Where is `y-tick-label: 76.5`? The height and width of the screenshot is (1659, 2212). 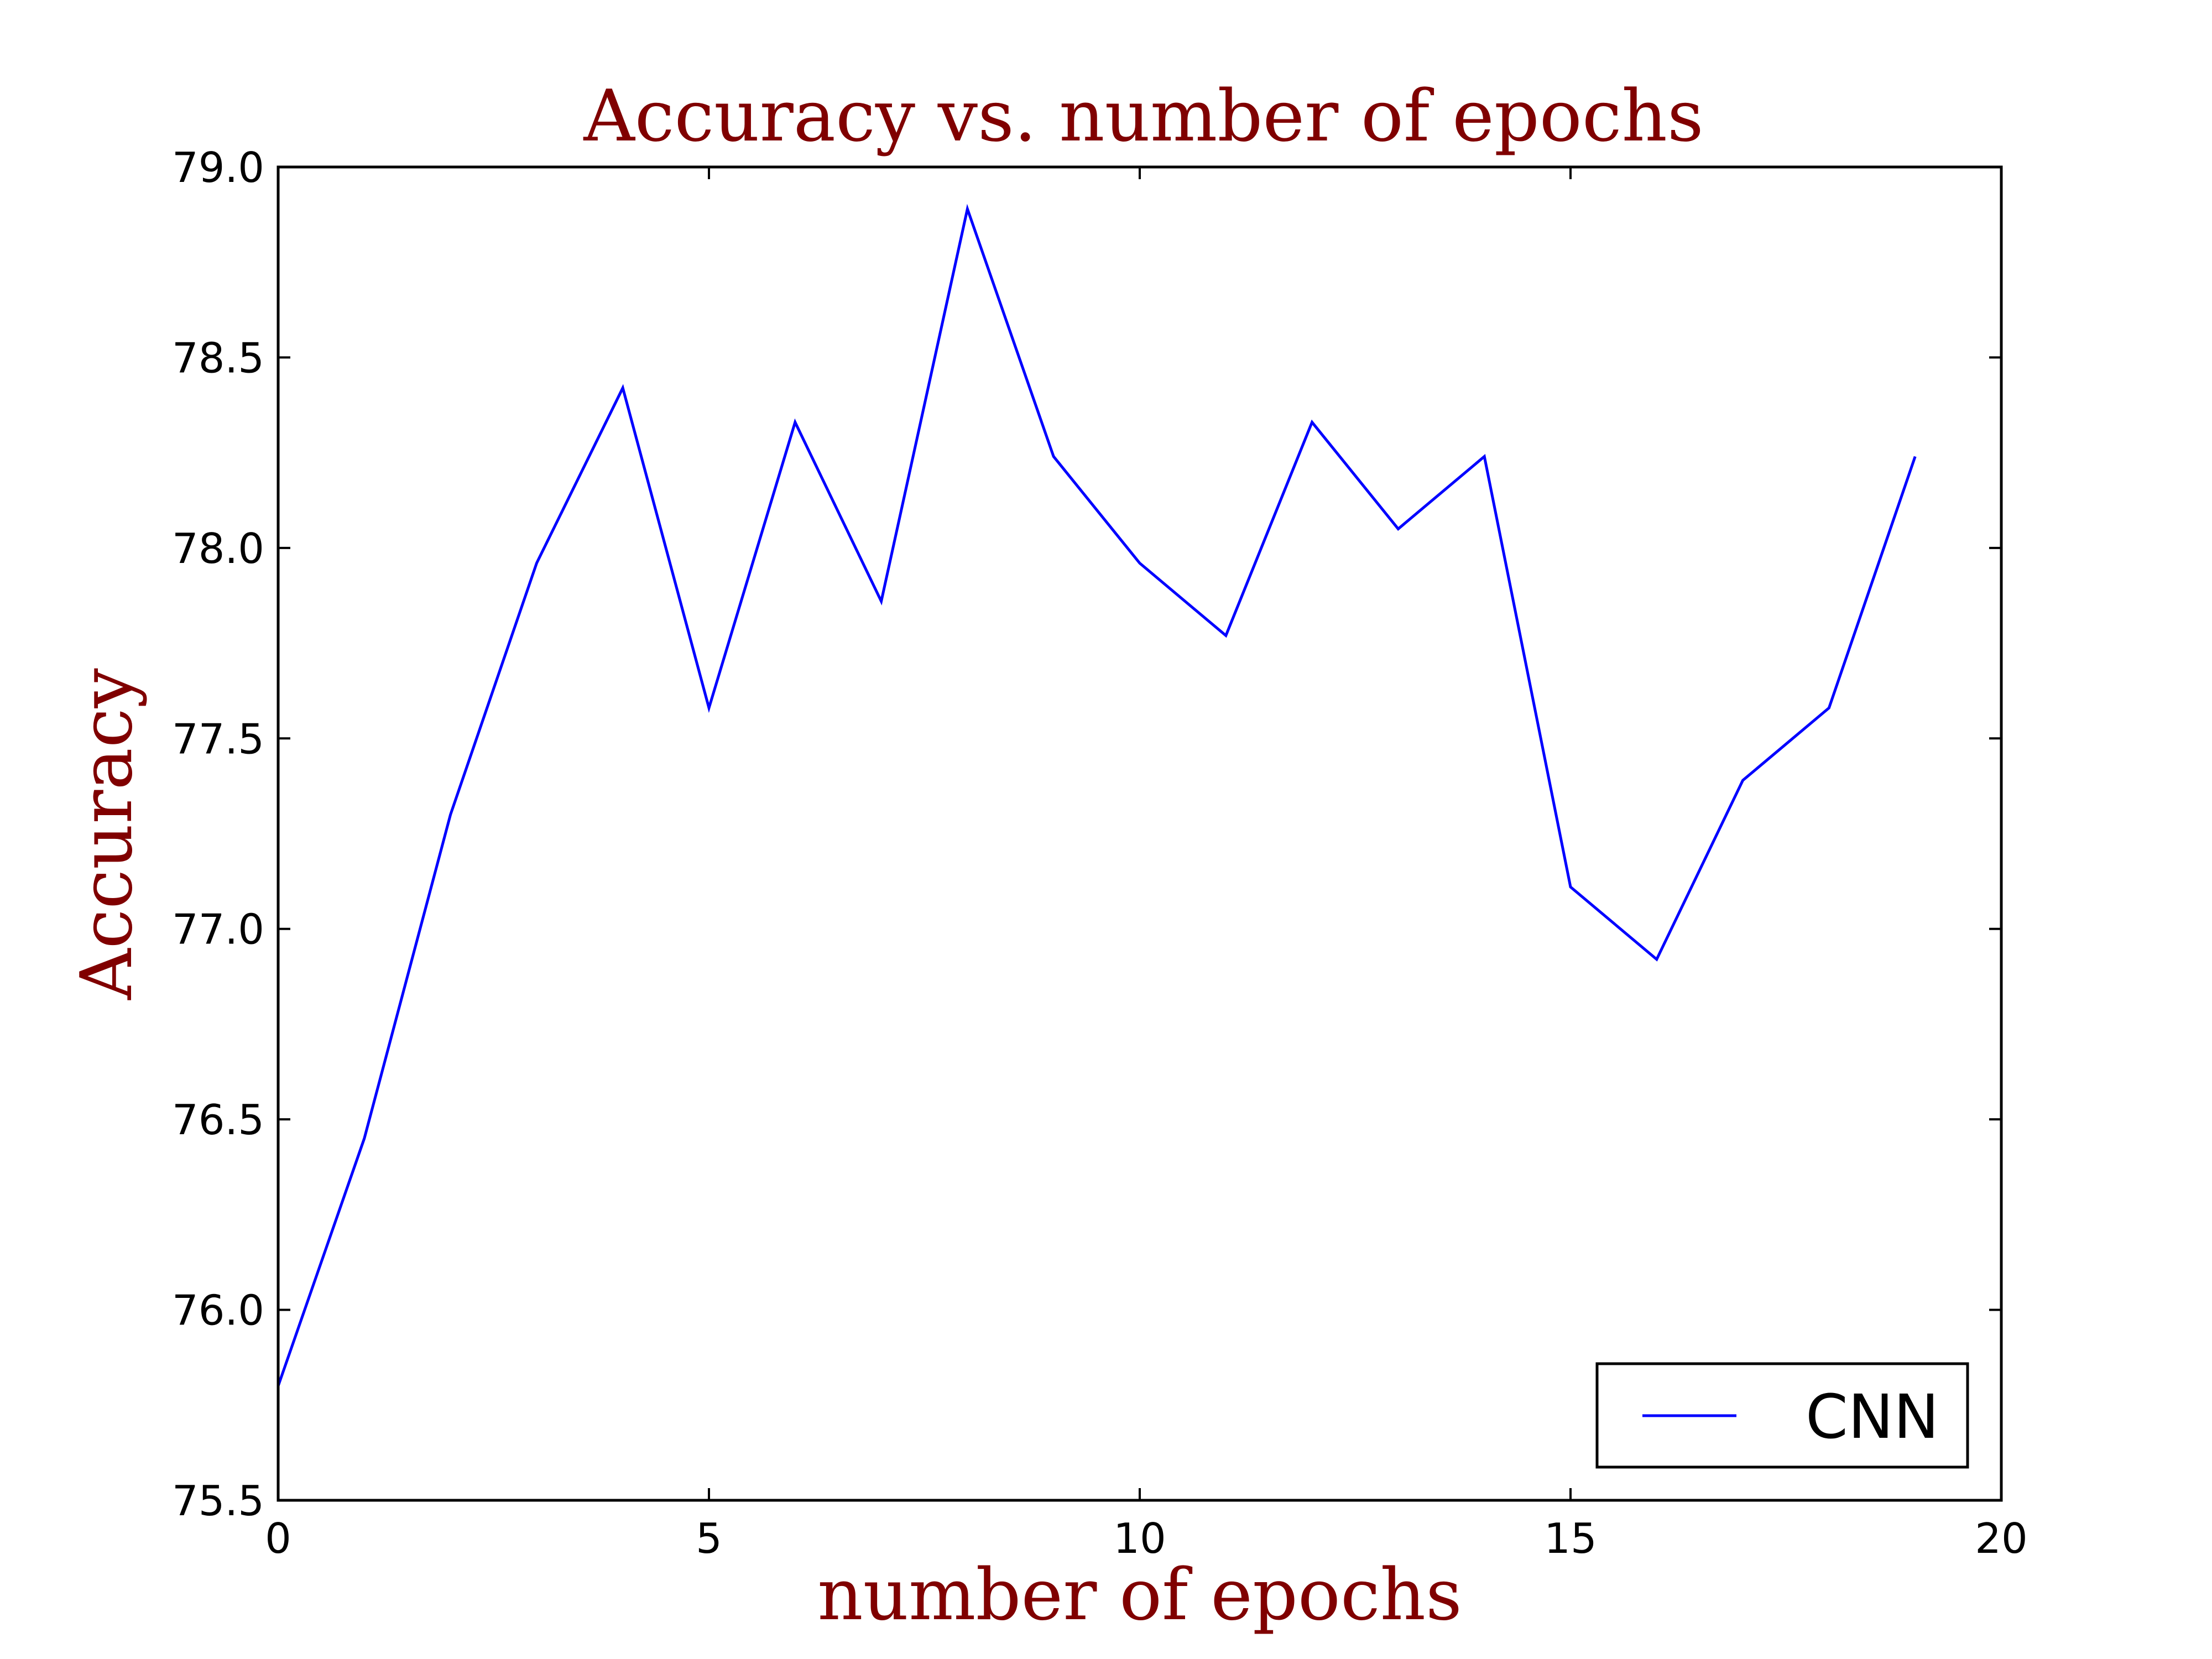
y-tick-label: 76.5 is located at coordinates (218, 1120).